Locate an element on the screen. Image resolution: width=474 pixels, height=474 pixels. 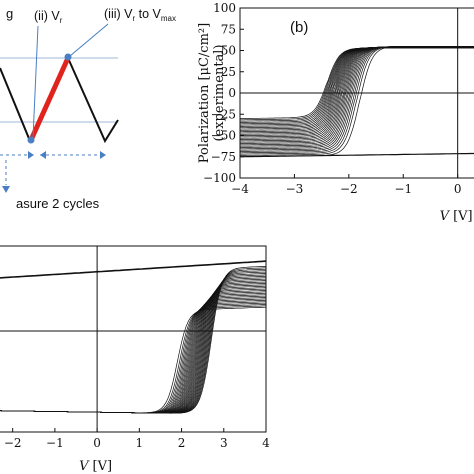
panel-b-xlabel: V [V] is located at coordinates (456, 216).